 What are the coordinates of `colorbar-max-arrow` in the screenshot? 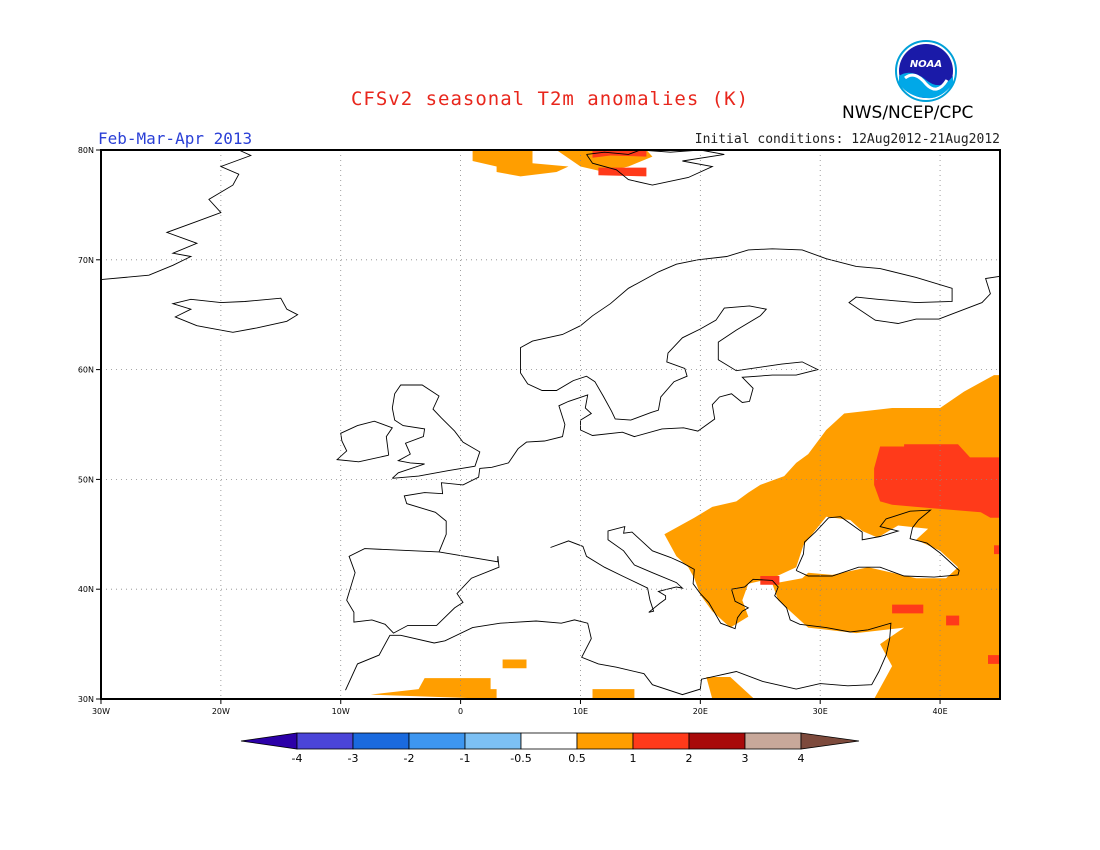 It's located at (830, 741).